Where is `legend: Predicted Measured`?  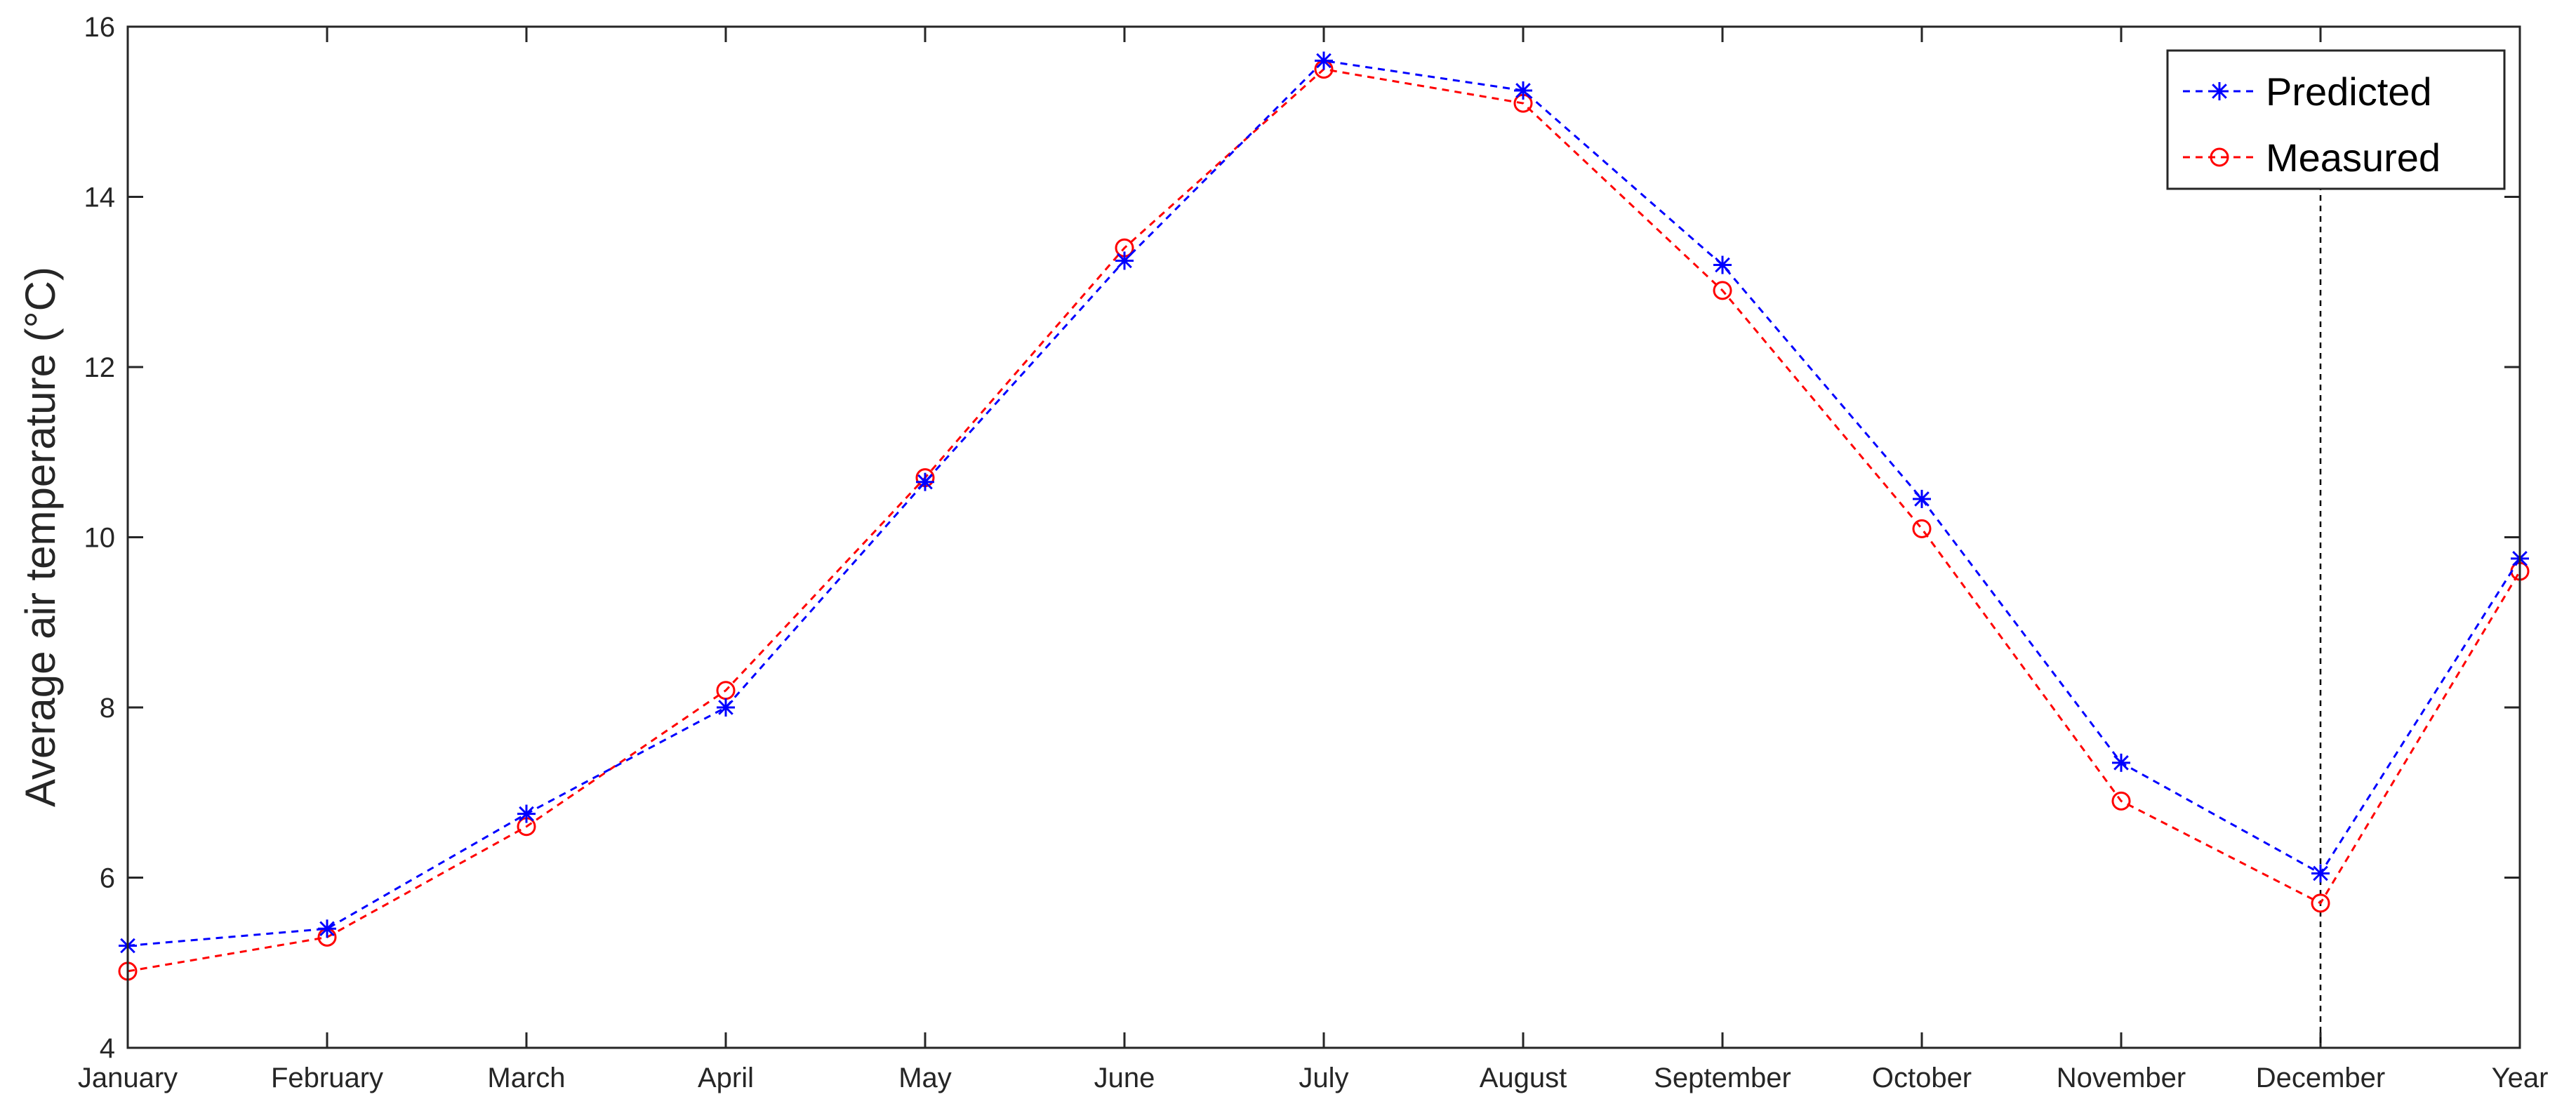 legend: Predicted Measured is located at coordinates (2336, 119).